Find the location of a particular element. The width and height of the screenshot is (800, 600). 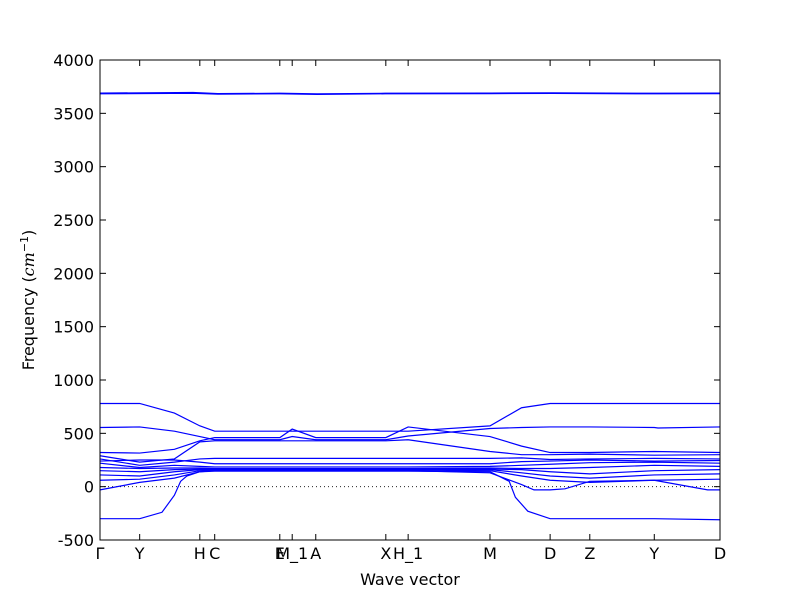

y-tick-label: 500 is located at coordinates (78, 433).